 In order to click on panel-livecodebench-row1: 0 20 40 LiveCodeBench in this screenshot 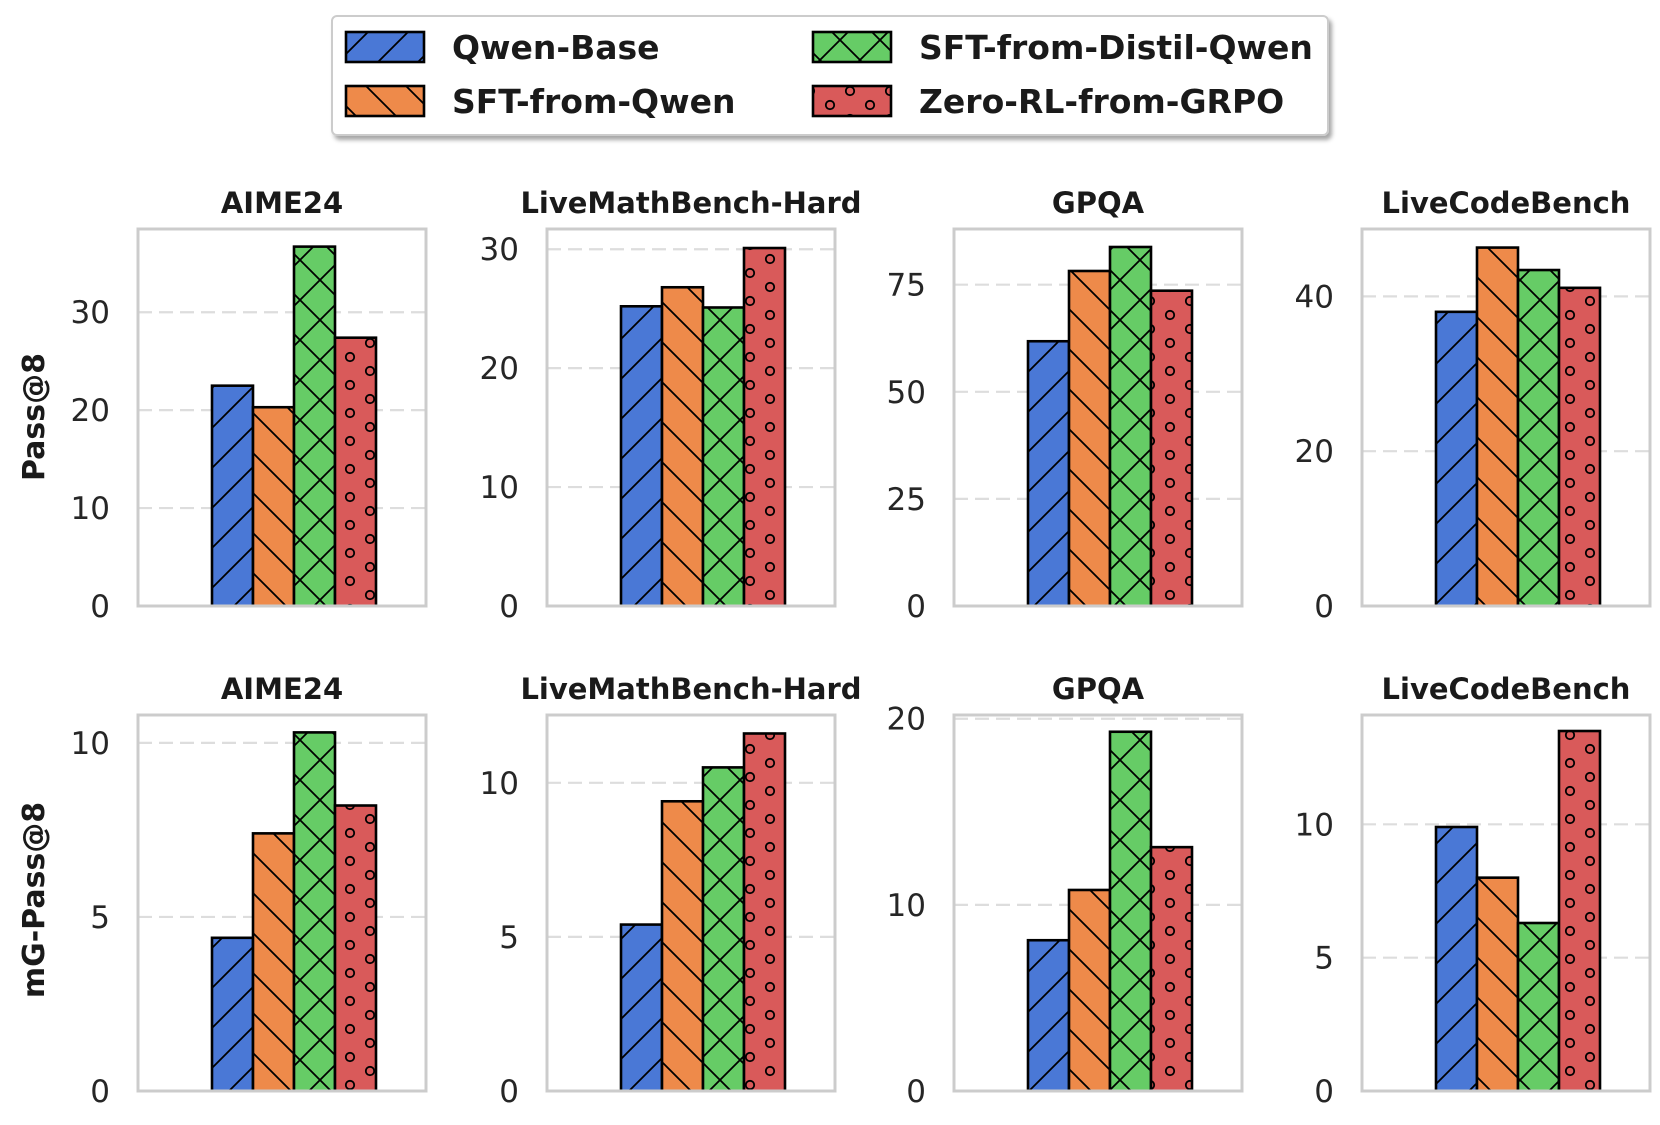, I will do `click(1473, 405)`.